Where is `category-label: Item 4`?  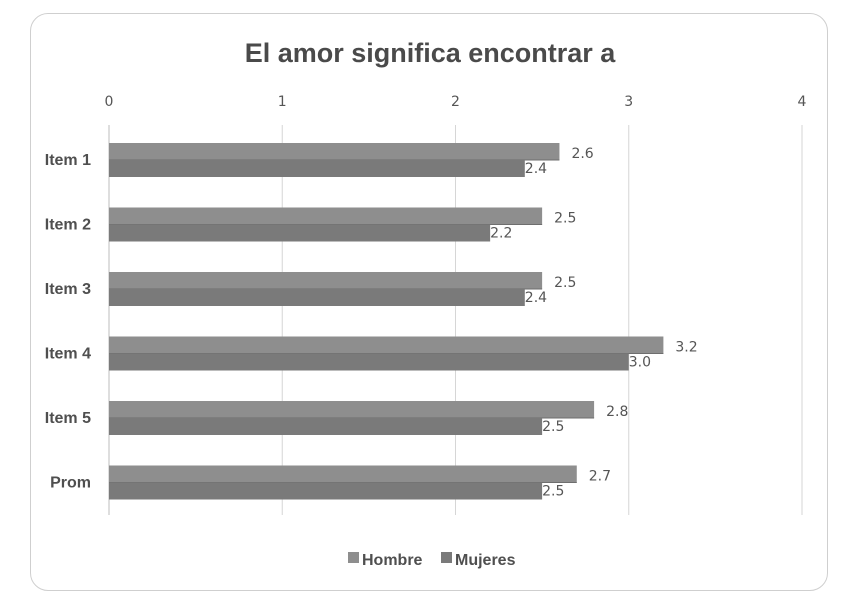 category-label: Item 4 is located at coordinates (68, 354).